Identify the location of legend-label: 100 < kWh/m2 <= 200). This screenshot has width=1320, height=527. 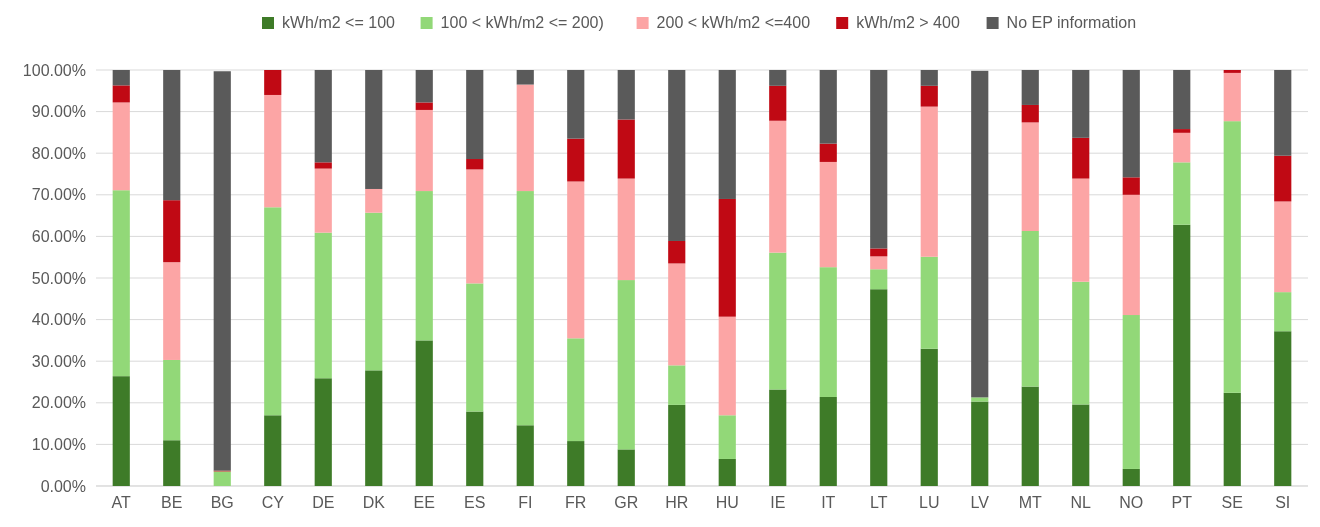
(522, 22).